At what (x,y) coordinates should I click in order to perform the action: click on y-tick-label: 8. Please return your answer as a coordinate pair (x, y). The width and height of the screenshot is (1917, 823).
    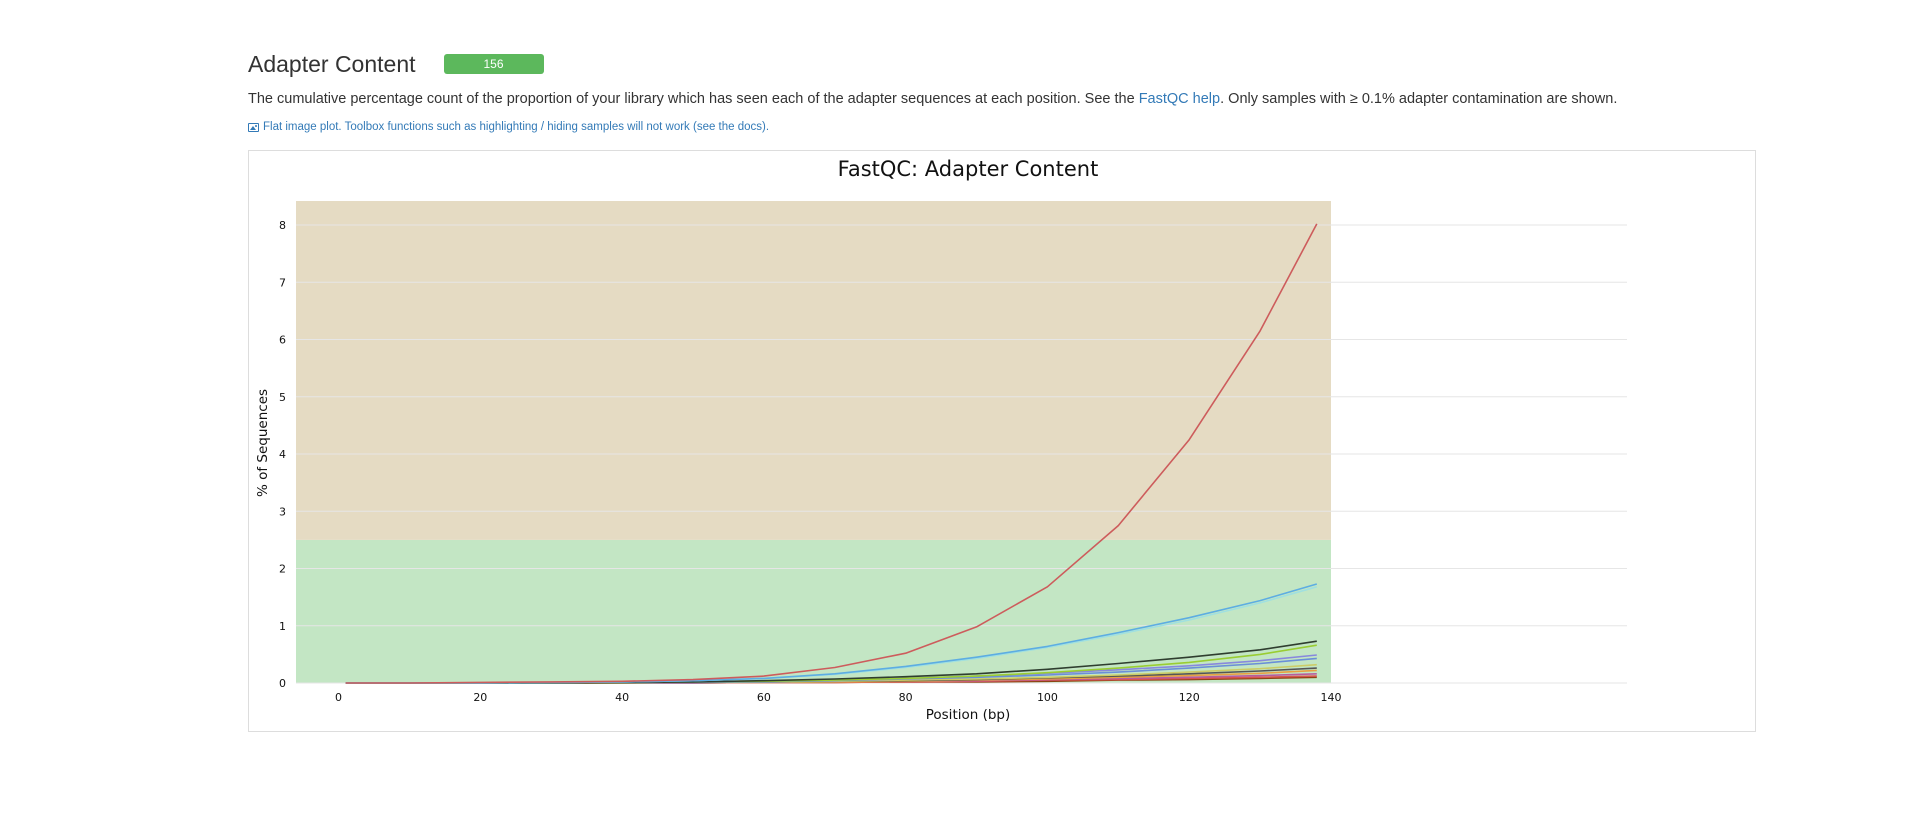
    Looking at the image, I should click on (282, 225).